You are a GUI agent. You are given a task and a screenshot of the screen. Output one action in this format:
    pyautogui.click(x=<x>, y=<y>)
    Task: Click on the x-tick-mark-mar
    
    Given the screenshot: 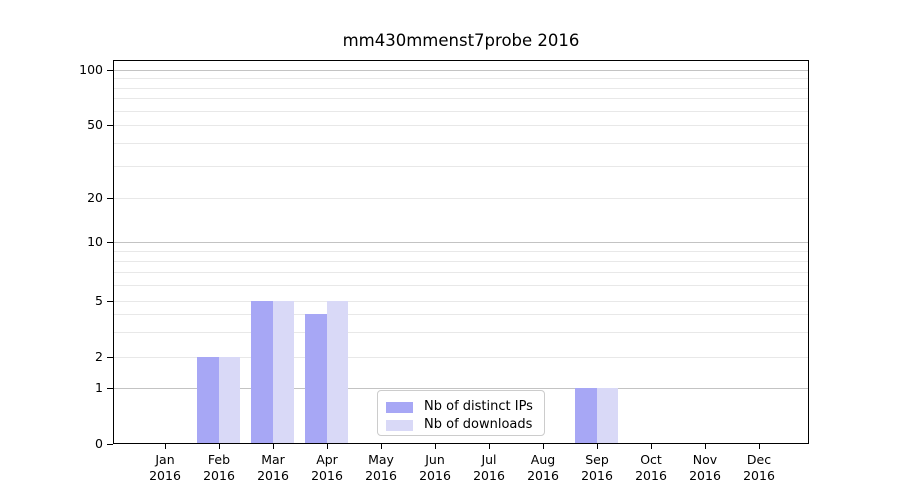 What is the action you would take?
    pyautogui.click(x=273, y=446)
    